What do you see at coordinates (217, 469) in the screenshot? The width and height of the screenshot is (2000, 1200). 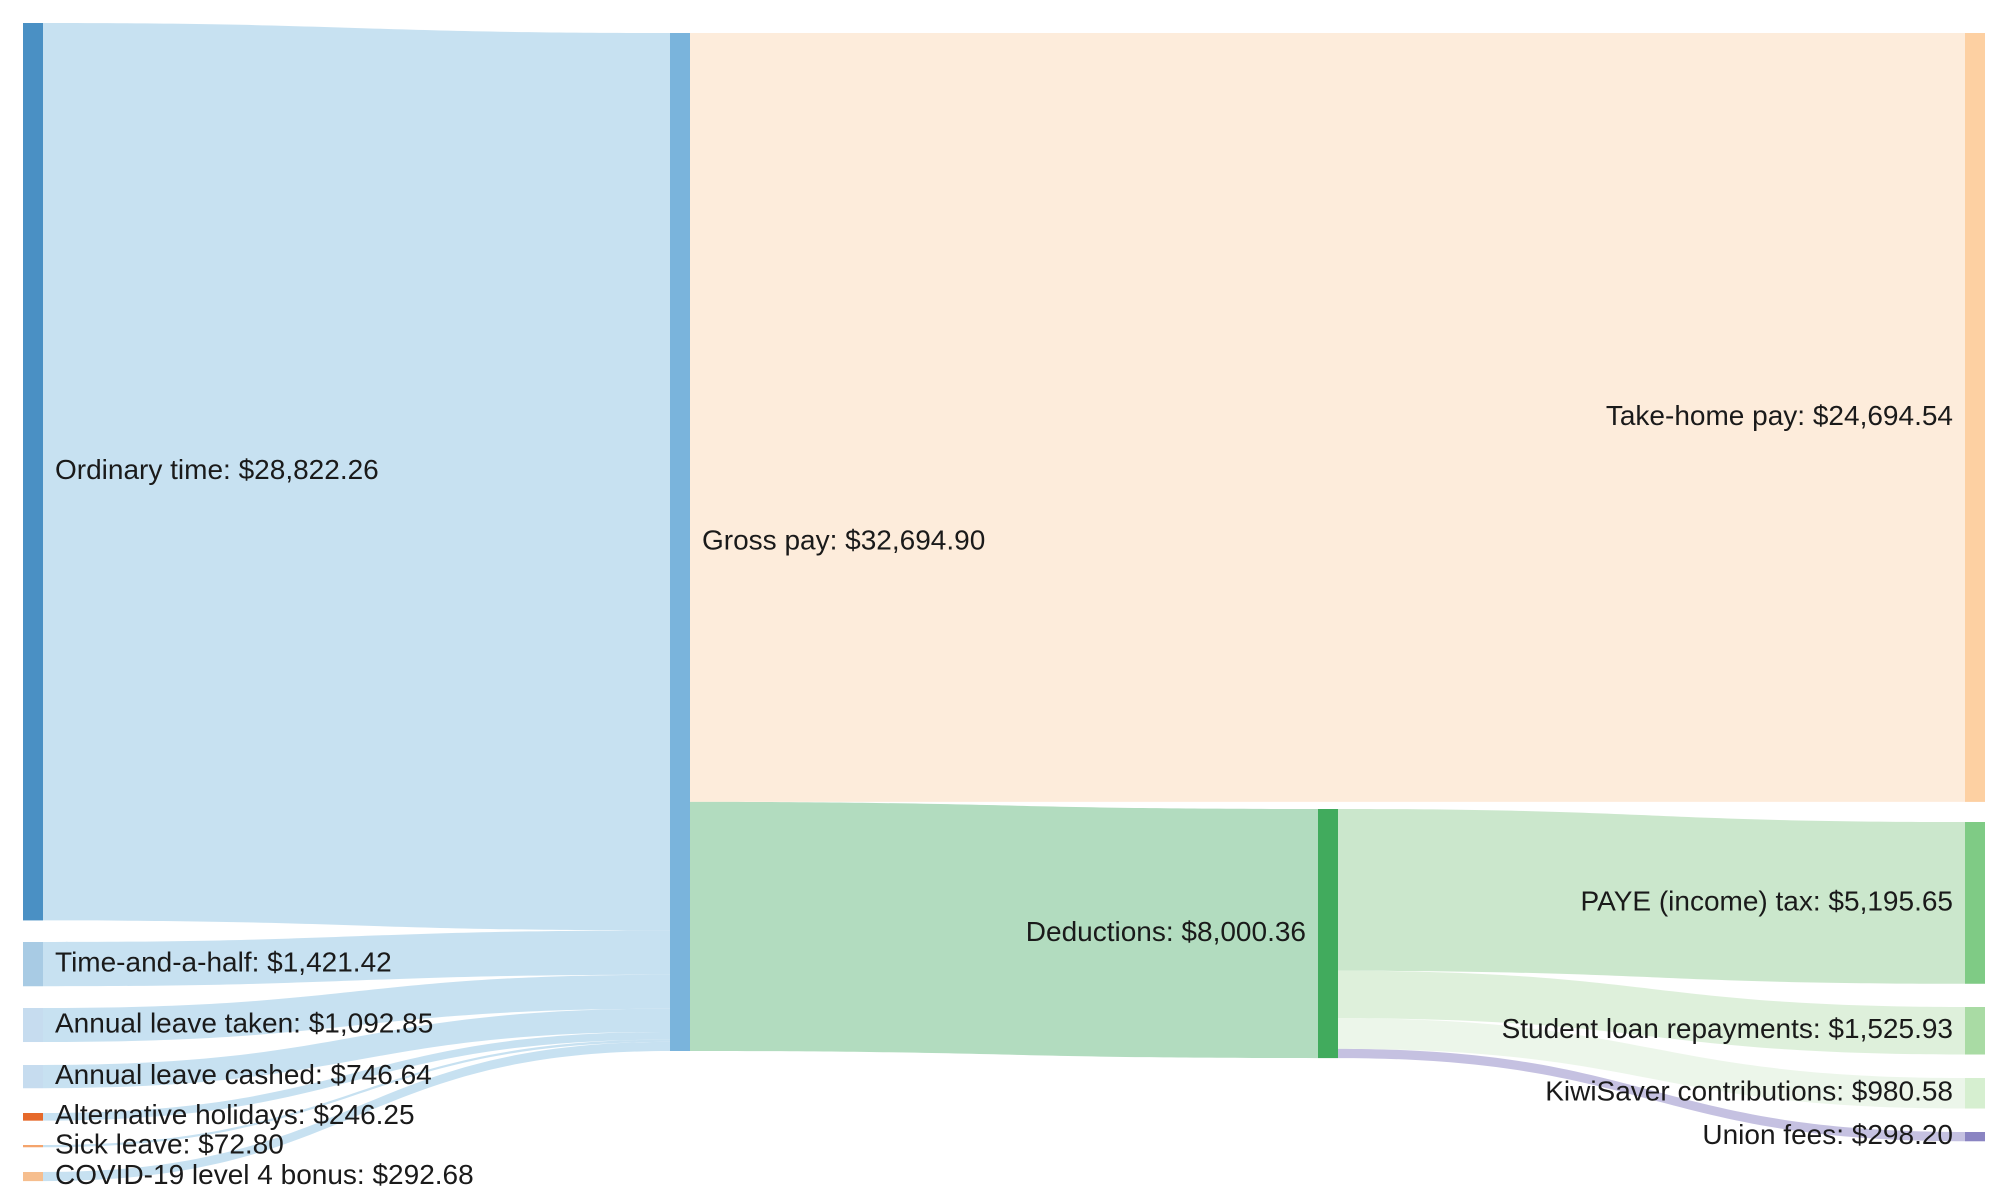 I see `label-ordinary: Ordinary time: $28,822.26` at bounding box center [217, 469].